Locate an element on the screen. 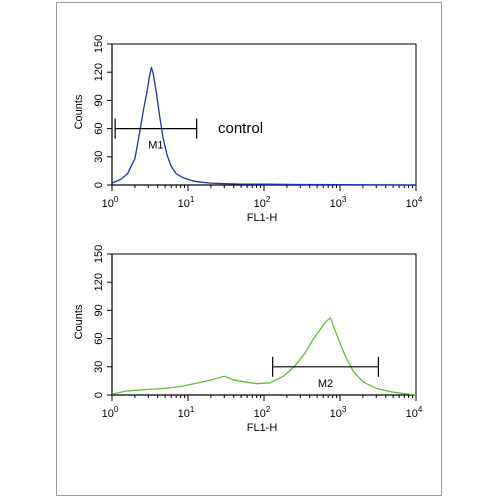  control-annotation: control is located at coordinates (240, 128).